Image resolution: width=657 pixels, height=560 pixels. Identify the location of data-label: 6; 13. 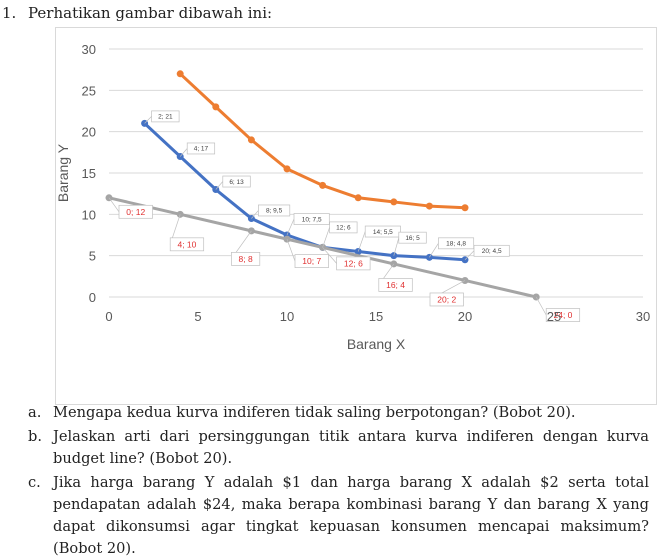
(233, 182).